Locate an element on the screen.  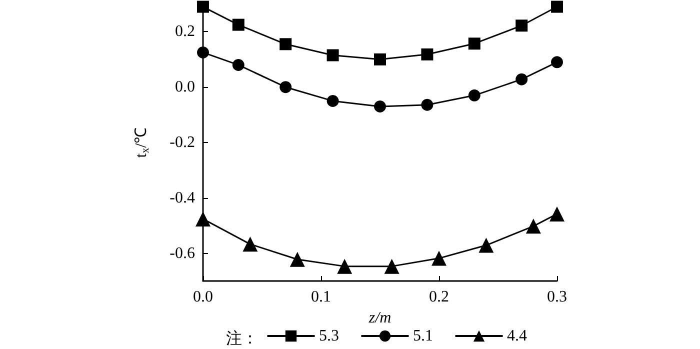
legend-label: 4.4 is located at coordinates (517, 336).